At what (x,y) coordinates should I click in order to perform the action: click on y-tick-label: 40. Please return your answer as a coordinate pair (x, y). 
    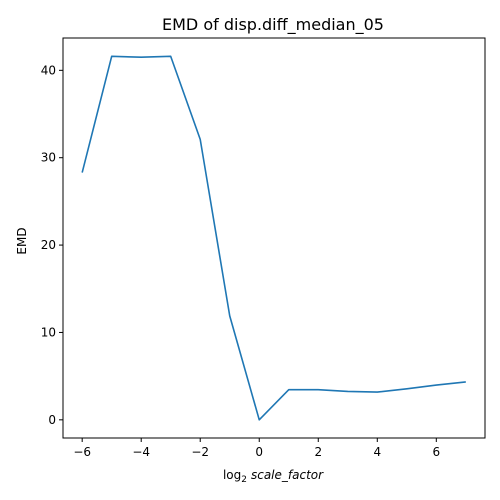
    Looking at the image, I should click on (48, 70).